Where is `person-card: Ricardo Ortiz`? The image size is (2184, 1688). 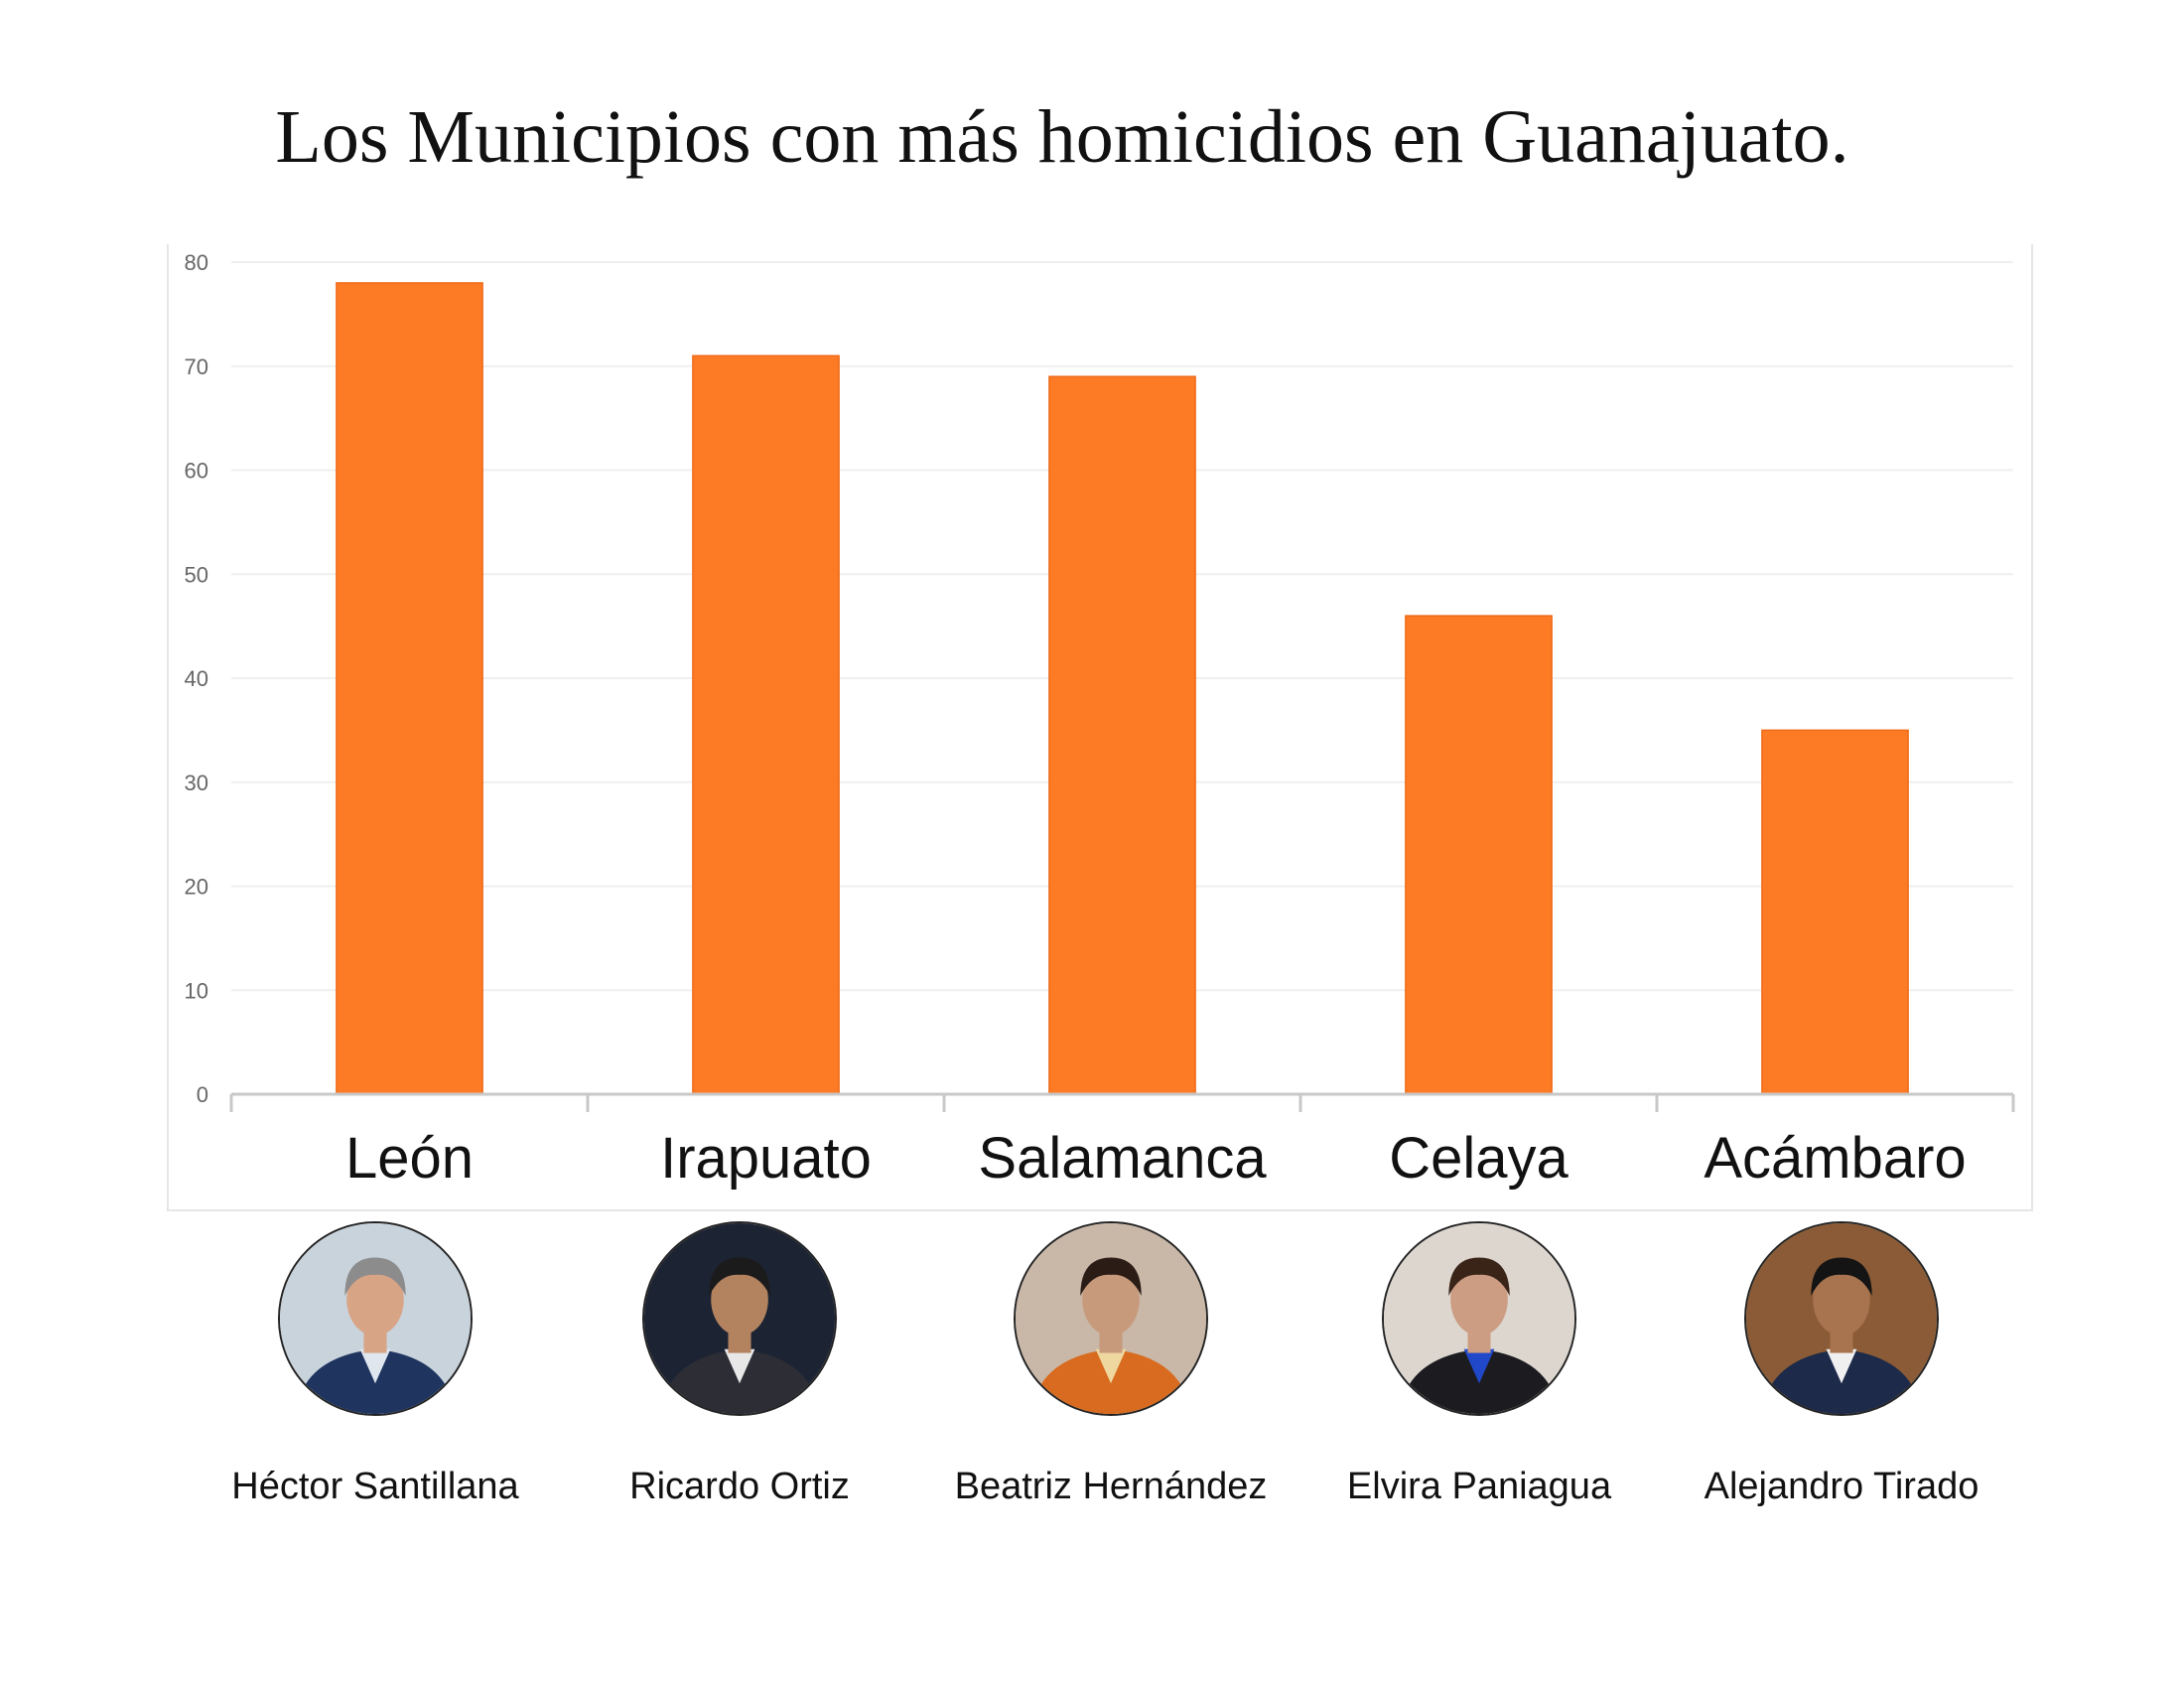 person-card: Ricardo Ortiz is located at coordinates (739, 1364).